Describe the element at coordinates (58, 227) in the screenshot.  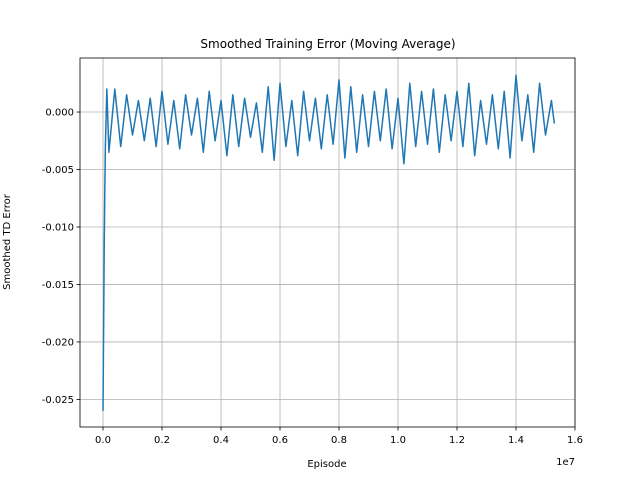
I see `y-tick-label: -0.010` at that location.